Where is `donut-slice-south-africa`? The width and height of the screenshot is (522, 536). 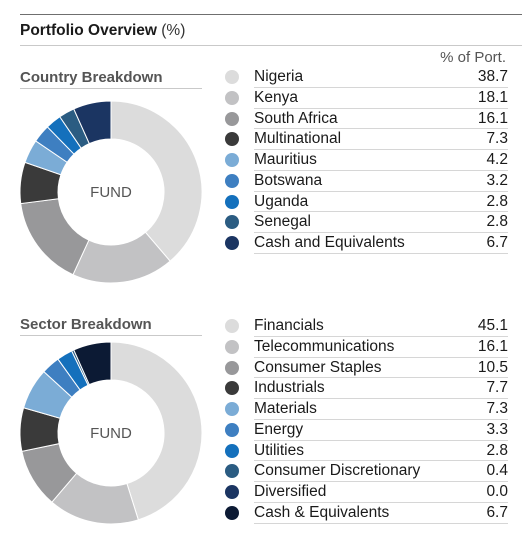
donut-slice-south-africa is located at coordinates (55, 237).